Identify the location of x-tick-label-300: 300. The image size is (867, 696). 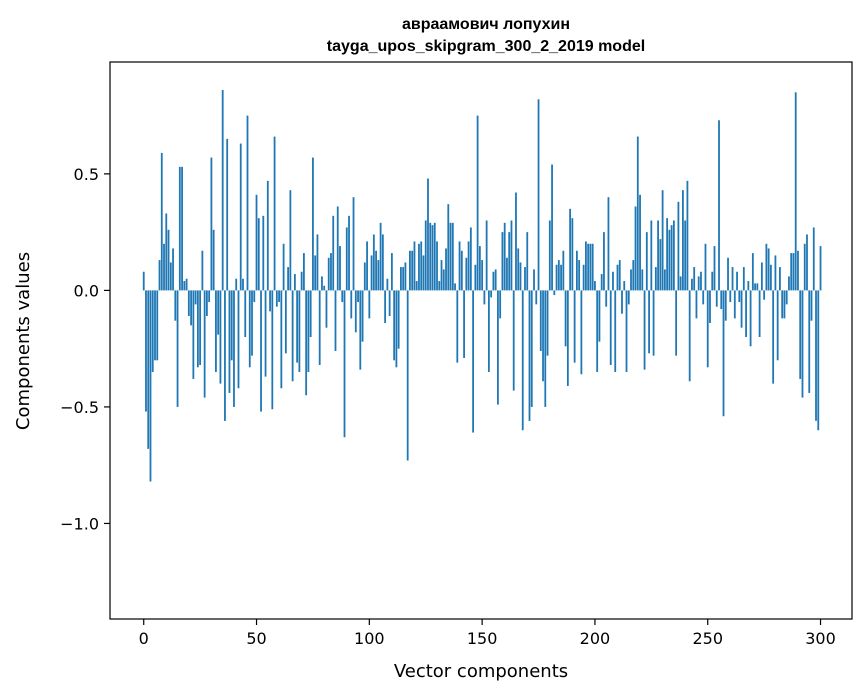
(820, 638).